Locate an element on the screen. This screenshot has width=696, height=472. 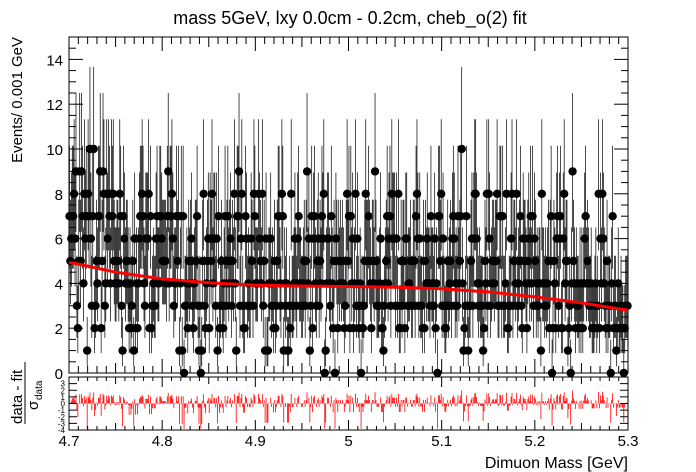
ratio-y-tick-label: 0 is located at coordinates (63, 404).